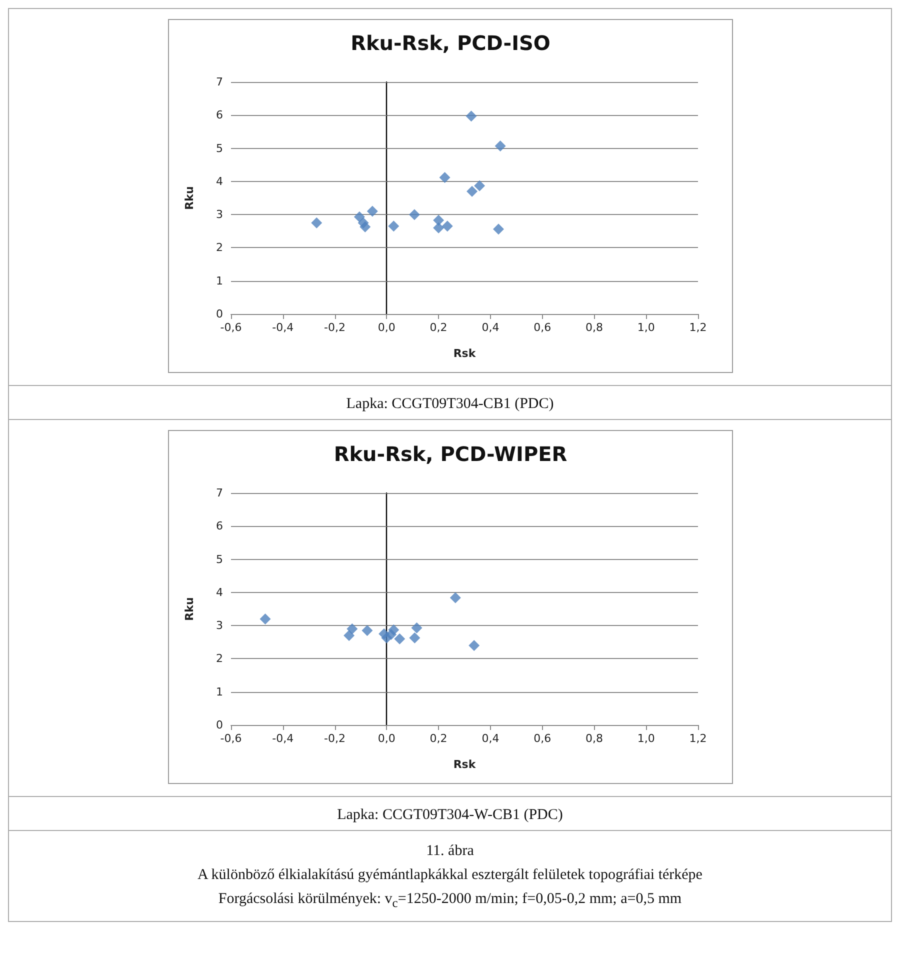 This screenshot has height=969, width=898. I want to click on chart-title: Rku-Rsk, PCD-ISO, so click(450, 43).